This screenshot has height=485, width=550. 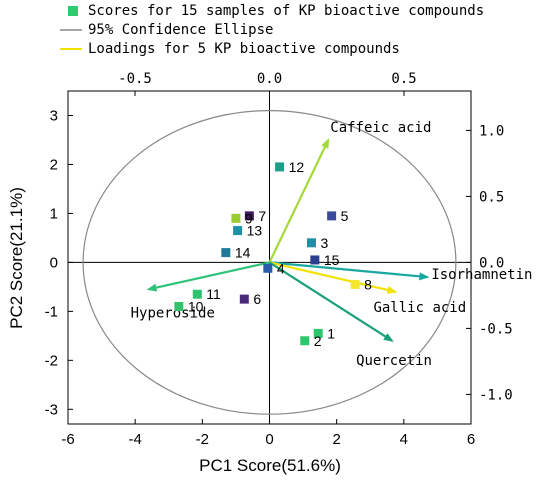 What do you see at coordinates (496, 329) in the screenshot?
I see `right-tick-label: -0.5` at bounding box center [496, 329].